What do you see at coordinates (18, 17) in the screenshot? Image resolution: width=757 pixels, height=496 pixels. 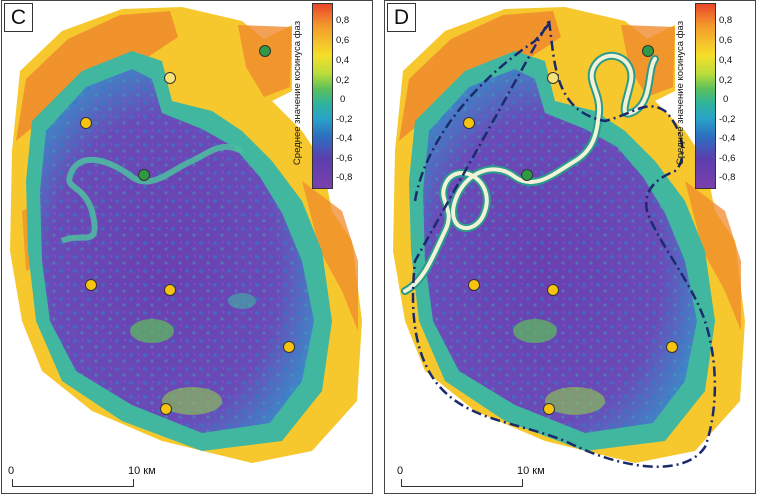 I see `panel-label: C` at bounding box center [18, 17].